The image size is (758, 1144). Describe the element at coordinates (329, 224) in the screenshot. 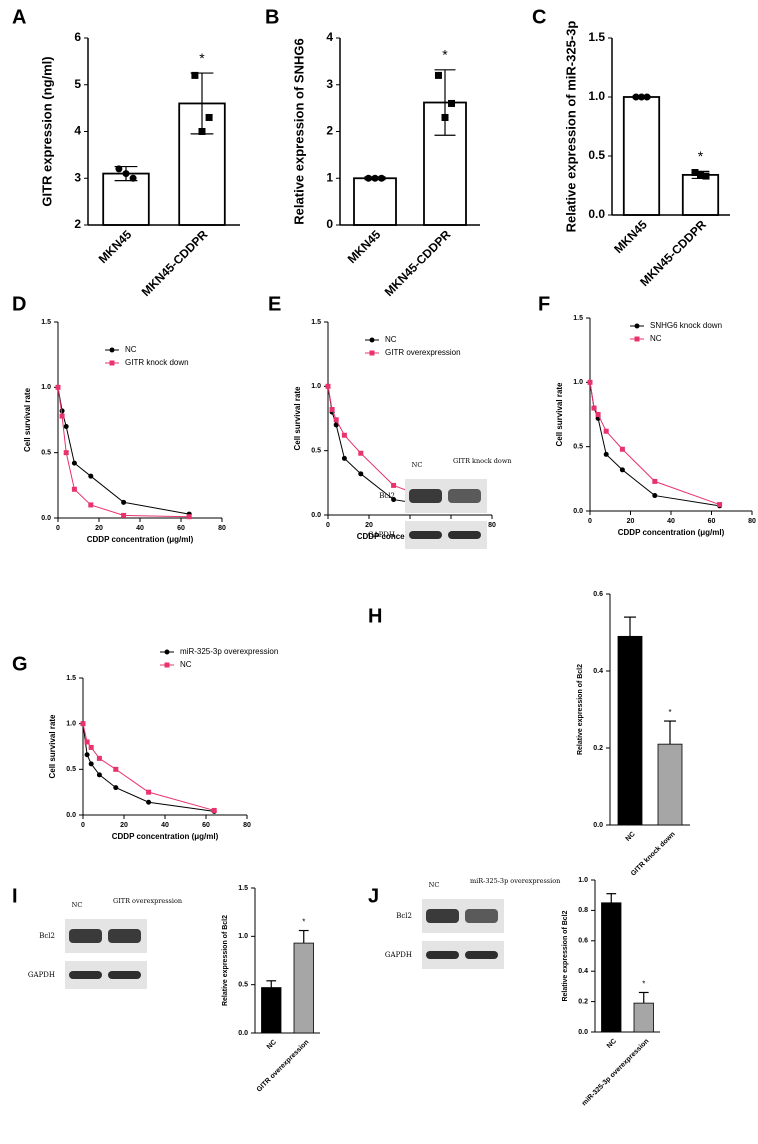

I see `y-tick-label: 0` at that location.